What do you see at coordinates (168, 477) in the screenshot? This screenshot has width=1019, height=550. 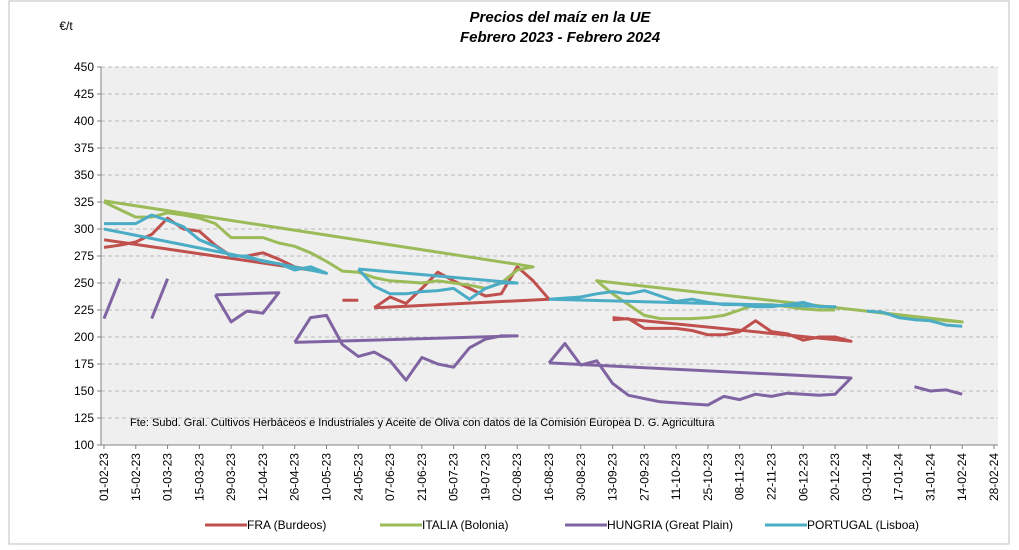 I see `x-tick-label: 01-03-23` at bounding box center [168, 477].